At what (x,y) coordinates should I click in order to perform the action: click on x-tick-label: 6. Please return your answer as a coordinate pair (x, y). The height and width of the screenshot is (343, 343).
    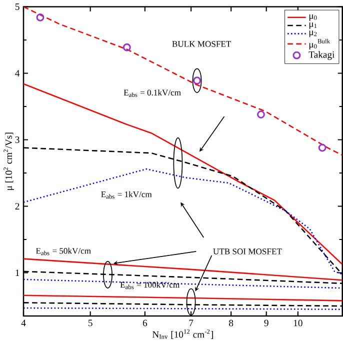
    Looking at the image, I should click on (145, 323).